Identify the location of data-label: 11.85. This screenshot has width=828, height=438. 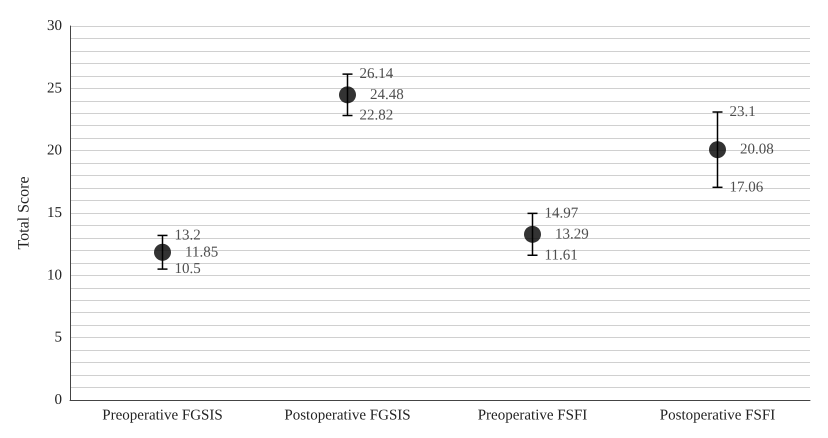
(201, 252).